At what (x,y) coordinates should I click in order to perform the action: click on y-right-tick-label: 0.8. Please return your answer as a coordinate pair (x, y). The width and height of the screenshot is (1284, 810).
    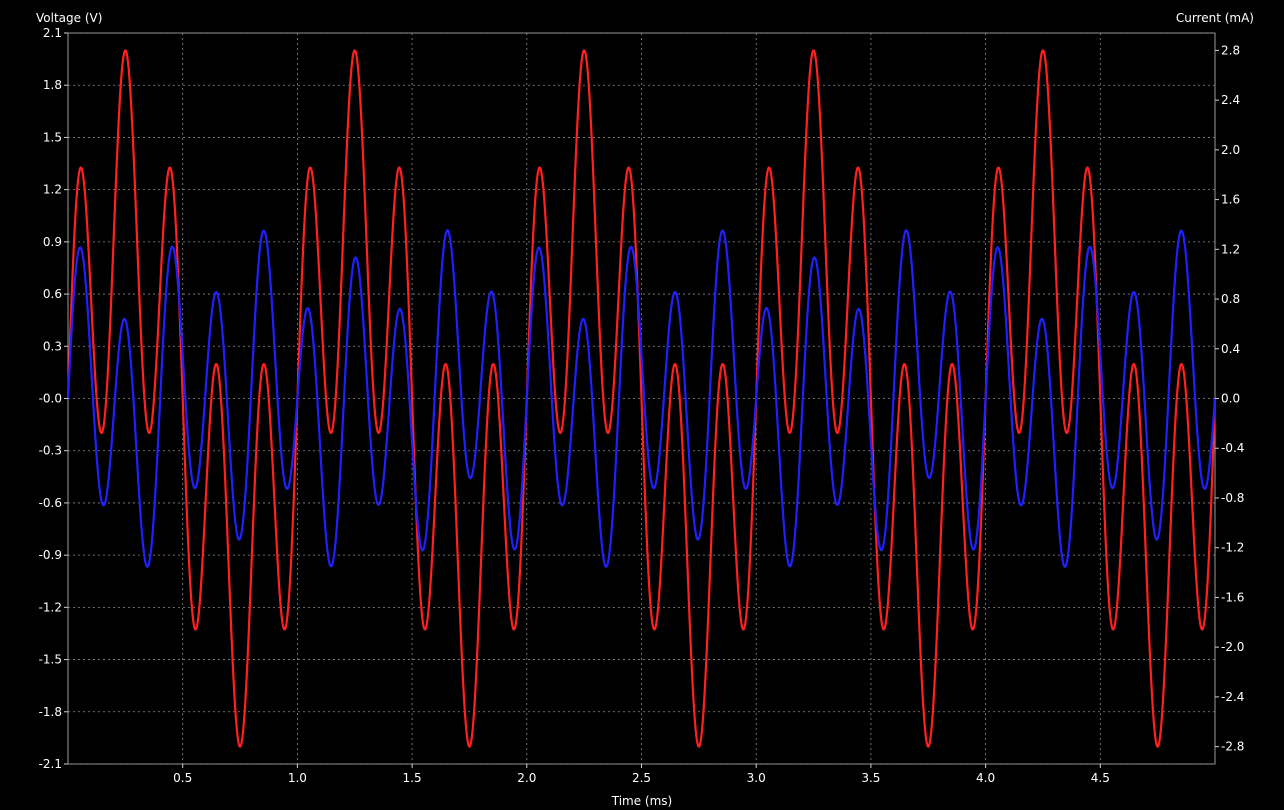
    Looking at the image, I should click on (1230, 299).